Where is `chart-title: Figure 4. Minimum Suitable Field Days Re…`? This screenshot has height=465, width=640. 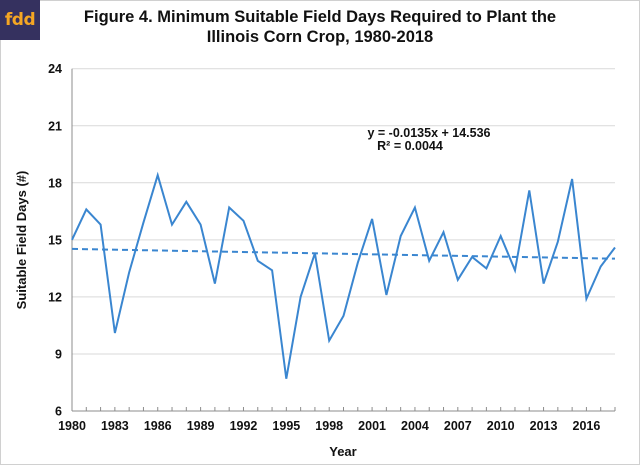 chart-title: Figure 4. Minimum Suitable Field Days Re… is located at coordinates (320, 27).